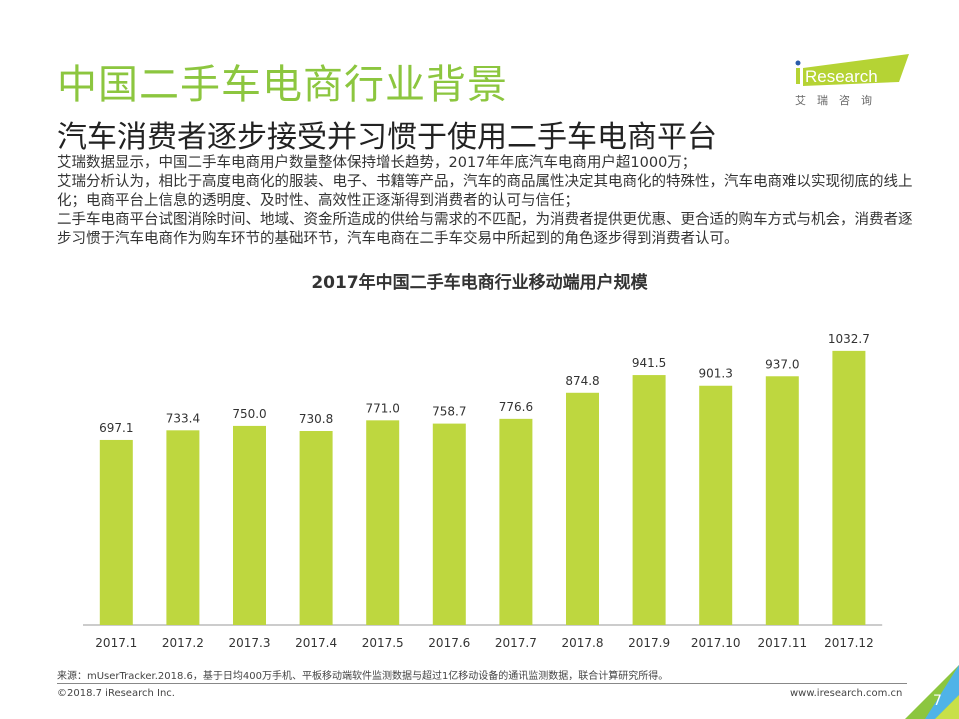  What do you see at coordinates (316, 419) in the screenshot?
I see `data-label: 730.8` at bounding box center [316, 419].